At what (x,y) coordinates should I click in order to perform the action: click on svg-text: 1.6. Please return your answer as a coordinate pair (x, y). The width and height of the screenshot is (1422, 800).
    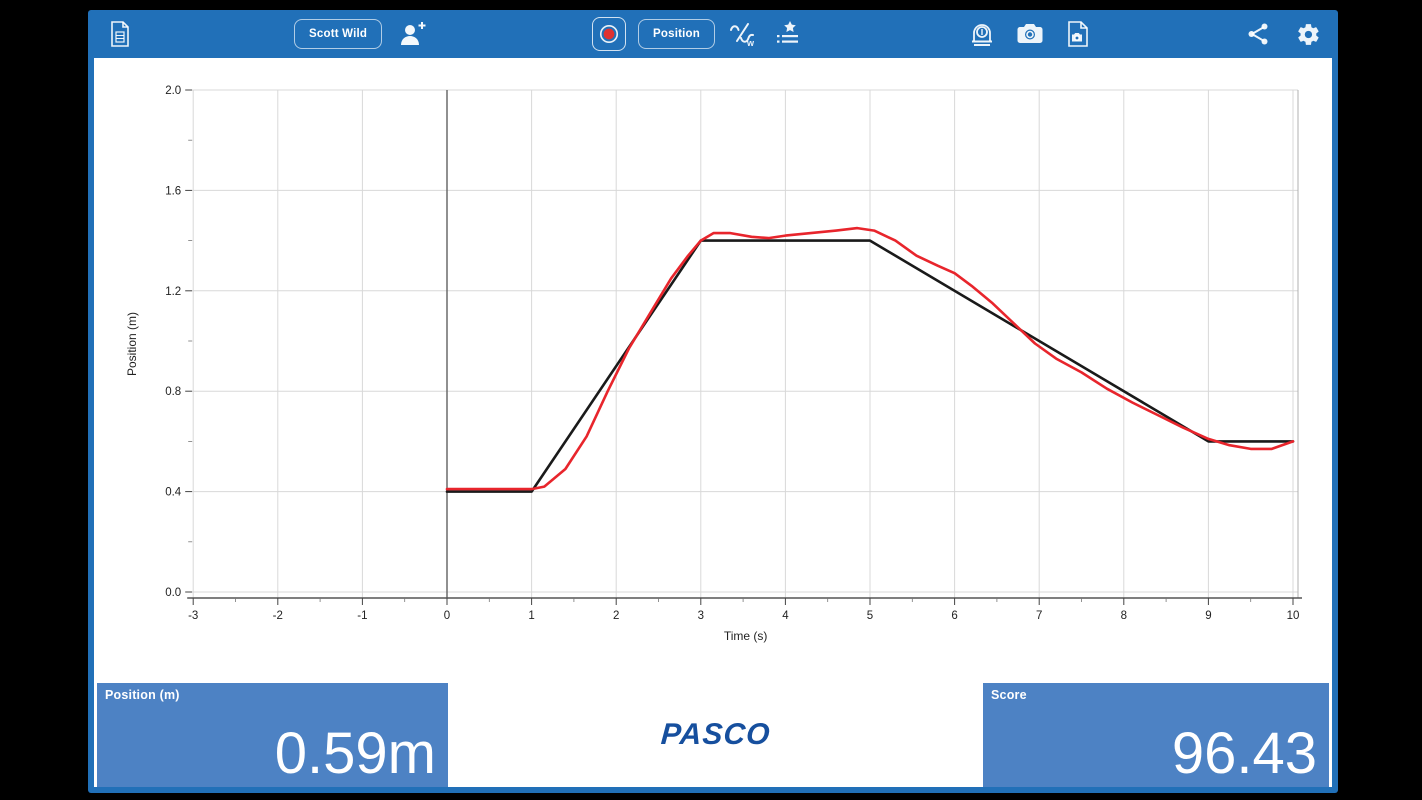
    Looking at the image, I should click on (173, 191).